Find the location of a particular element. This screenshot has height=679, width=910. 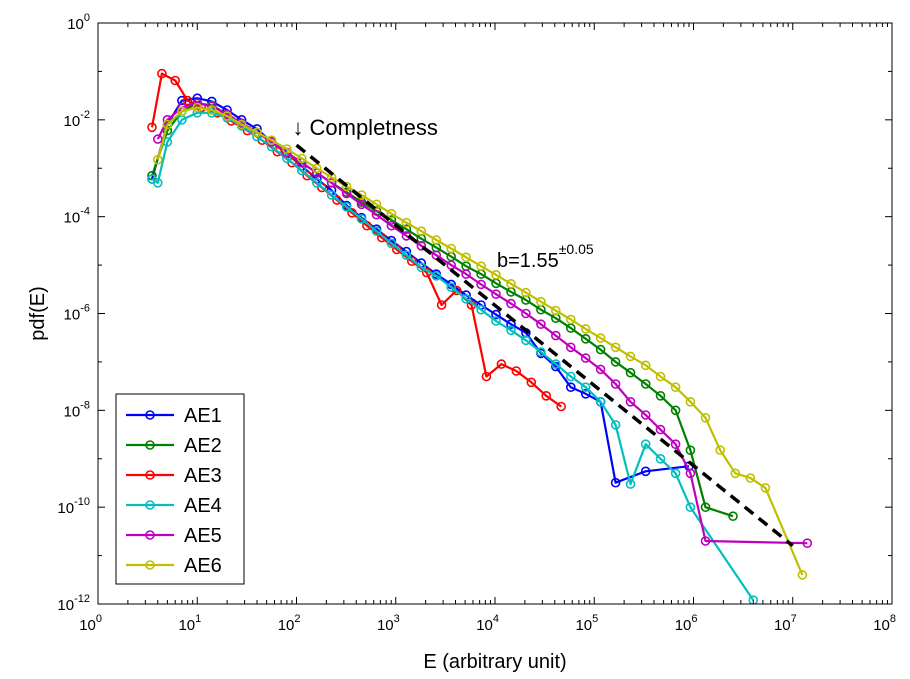

legend-label: AE4 is located at coordinates (203, 506).